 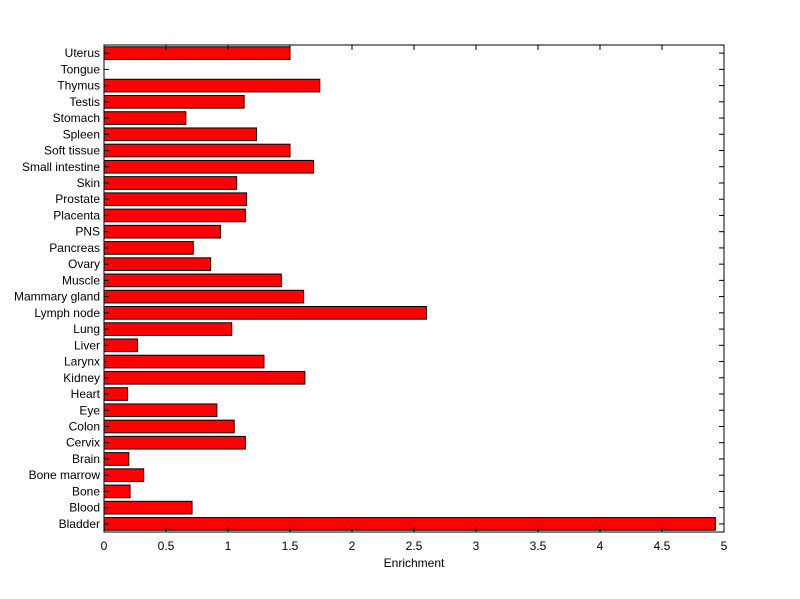 I want to click on y-tick-label-uterus: Uterus, so click(x=82, y=53).